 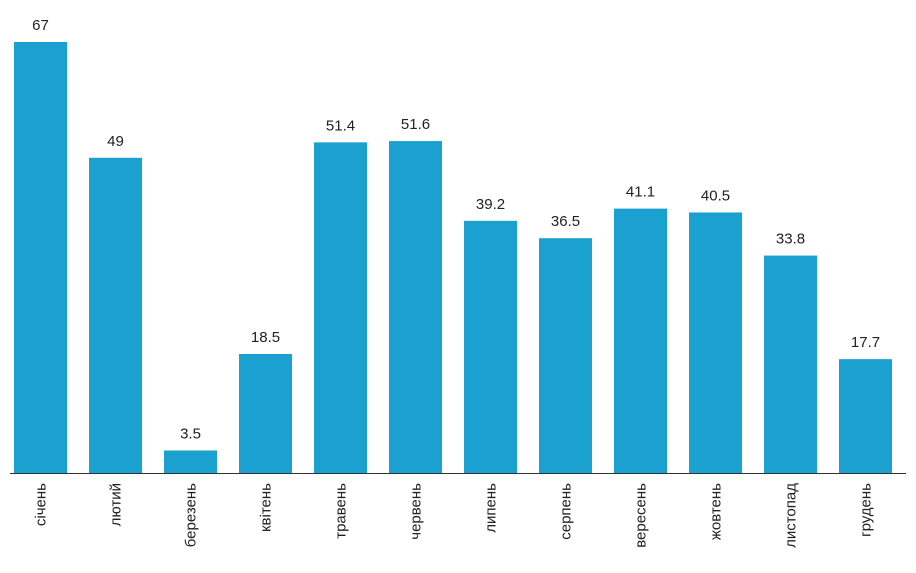 What do you see at coordinates (715, 195) in the screenshot?
I see `value-label: 40.5` at bounding box center [715, 195].